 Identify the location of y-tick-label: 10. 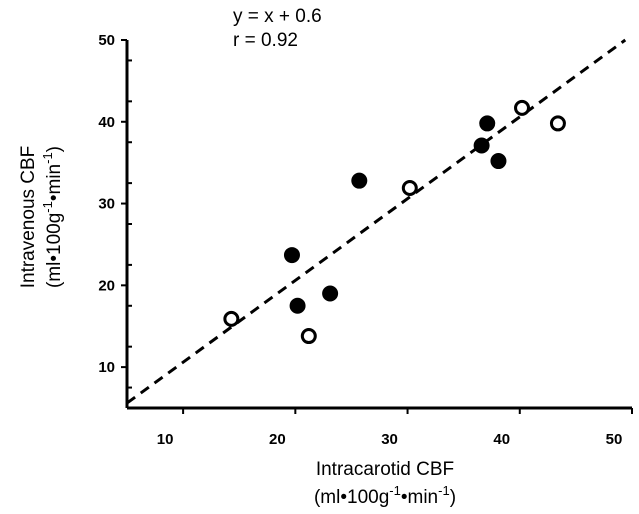
(106, 367).